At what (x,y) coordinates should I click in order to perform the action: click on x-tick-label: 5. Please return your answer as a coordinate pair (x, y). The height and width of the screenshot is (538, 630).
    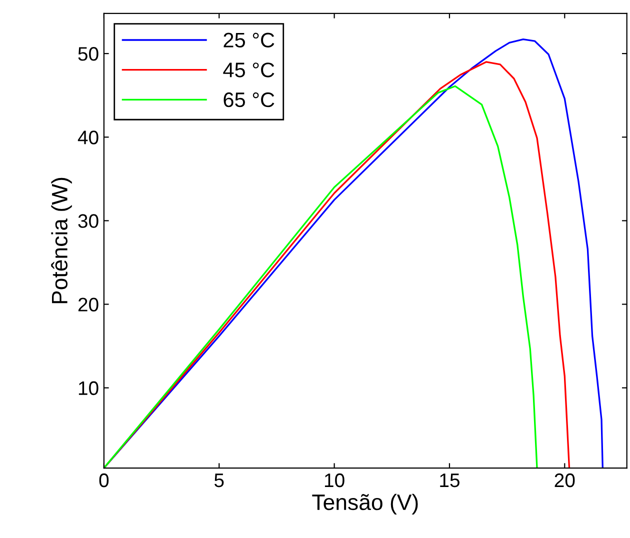
    Looking at the image, I should click on (219, 481).